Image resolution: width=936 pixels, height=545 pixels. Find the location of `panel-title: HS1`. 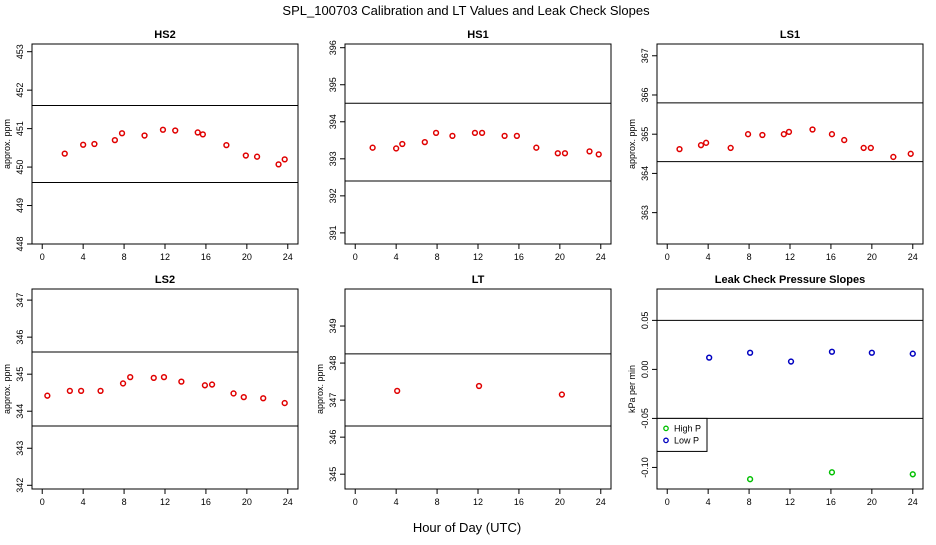

panel-title: HS1 is located at coordinates (477, 35).